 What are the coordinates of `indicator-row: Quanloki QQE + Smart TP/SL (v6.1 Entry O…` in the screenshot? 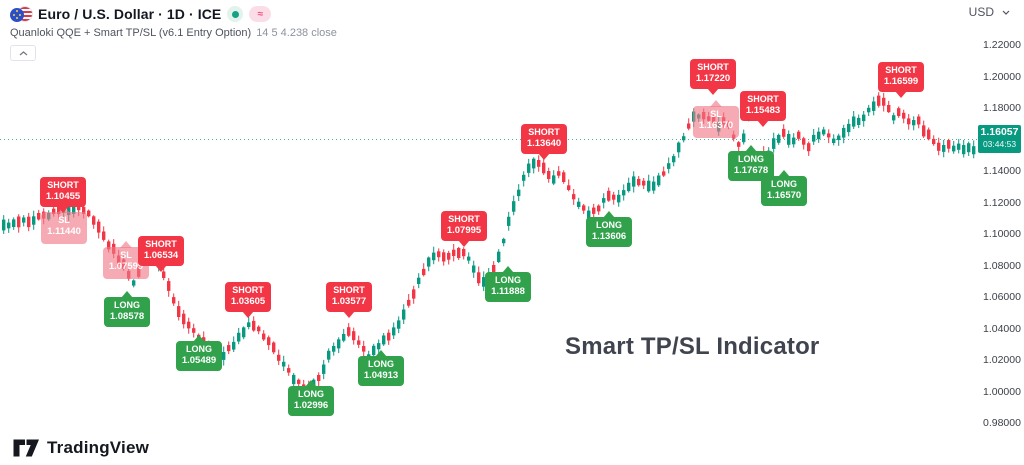 It's located at (173, 33).